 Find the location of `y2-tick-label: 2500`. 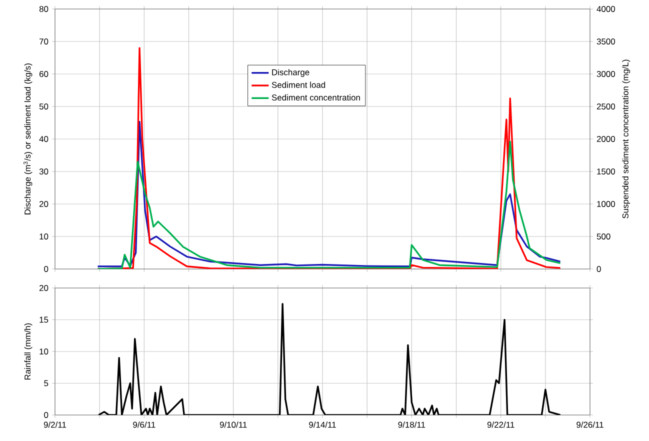

y2-tick-label: 2500 is located at coordinates (606, 107).